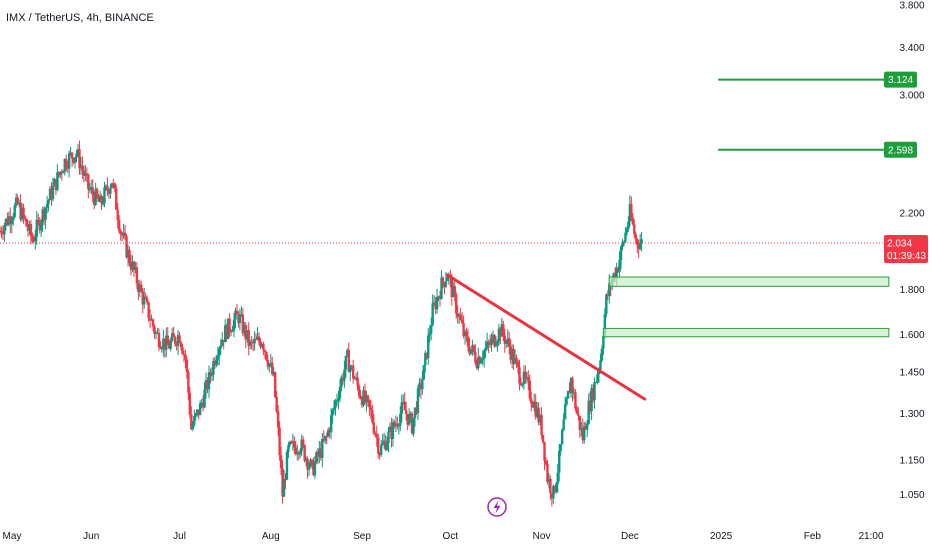  What do you see at coordinates (900, 150) in the screenshot?
I see `level-tag-label: 2.598` at bounding box center [900, 150].